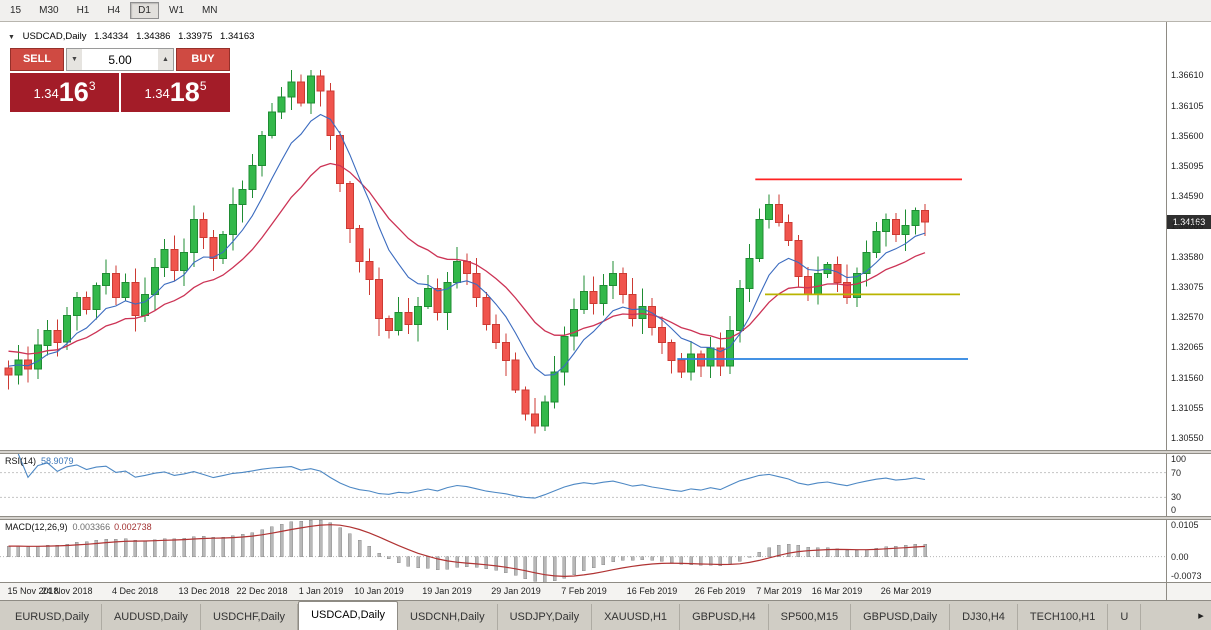 This screenshot has width=1211, height=630. Describe the element at coordinates (1187, 75) in the screenshot. I see `price-axis-label: 1.36610` at that location.